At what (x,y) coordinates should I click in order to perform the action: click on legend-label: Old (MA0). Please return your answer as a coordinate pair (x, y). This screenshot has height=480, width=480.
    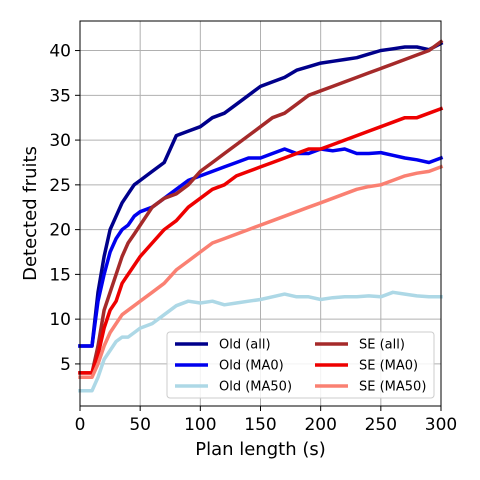
    Looking at the image, I should click on (251, 366).